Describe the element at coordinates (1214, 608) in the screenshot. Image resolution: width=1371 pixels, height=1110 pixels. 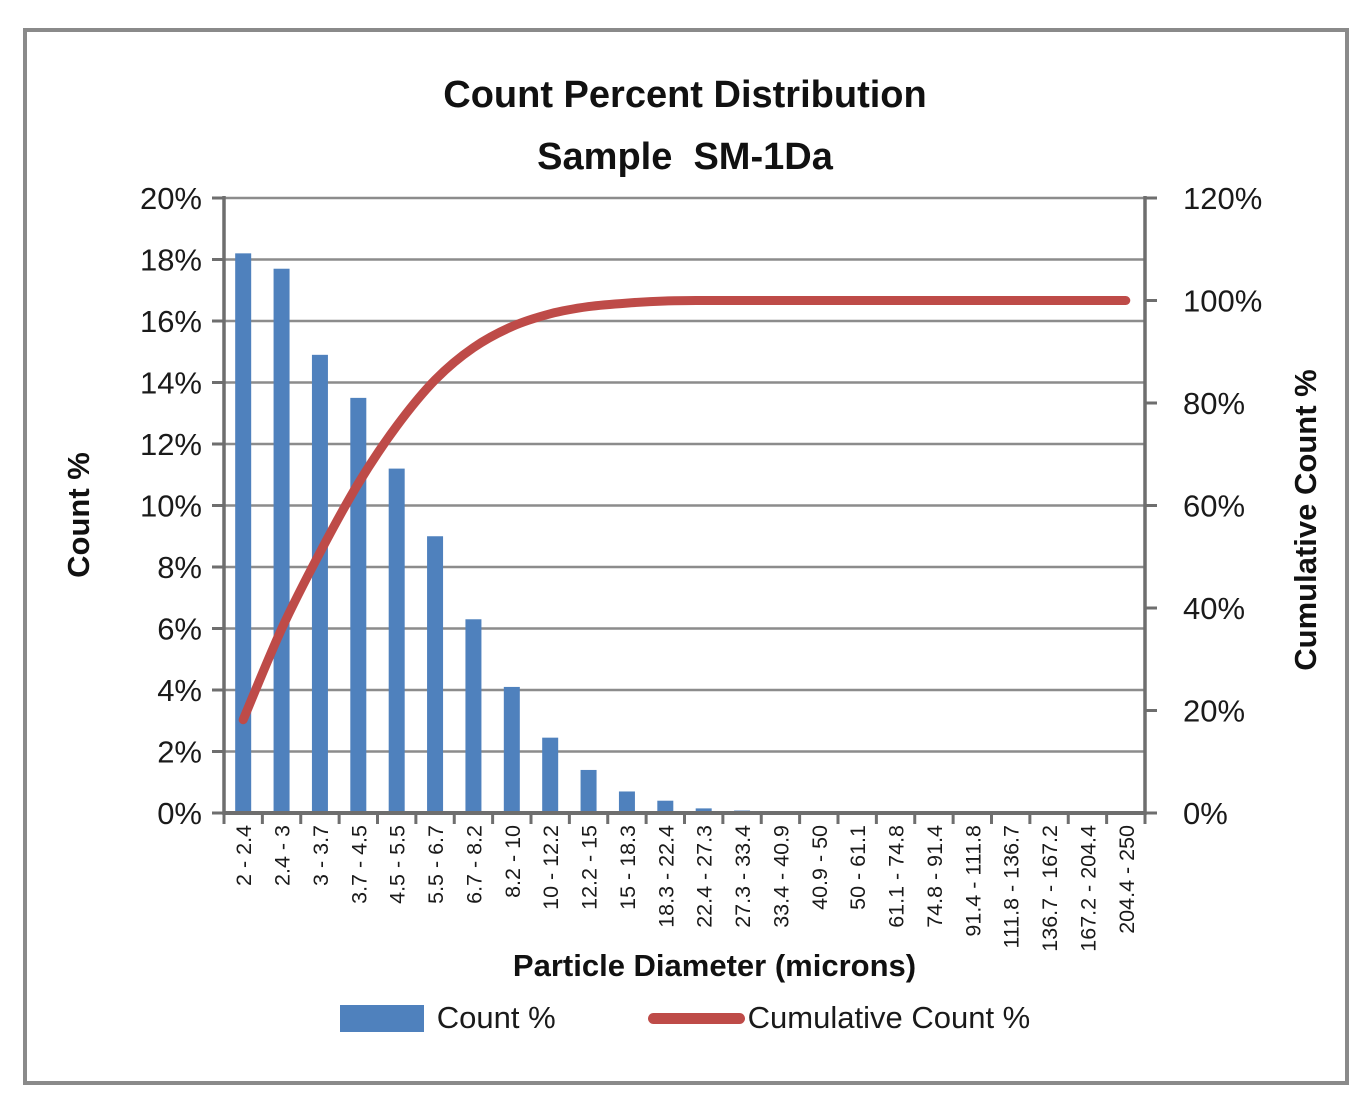
I see `right-axis-tick-label: 40%` at that location.